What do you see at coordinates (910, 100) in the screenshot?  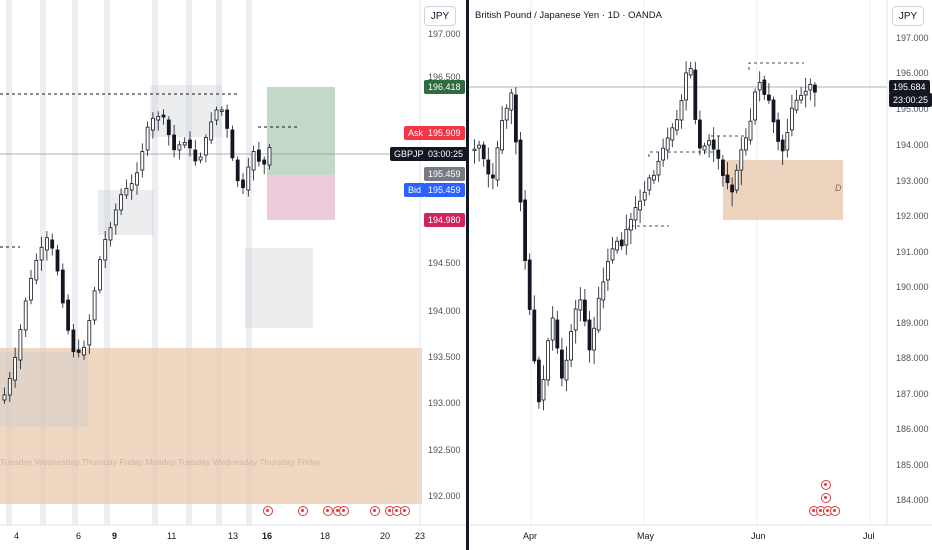 I see `countdown-tag: 23:00:25` at bounding box center [910, 100].